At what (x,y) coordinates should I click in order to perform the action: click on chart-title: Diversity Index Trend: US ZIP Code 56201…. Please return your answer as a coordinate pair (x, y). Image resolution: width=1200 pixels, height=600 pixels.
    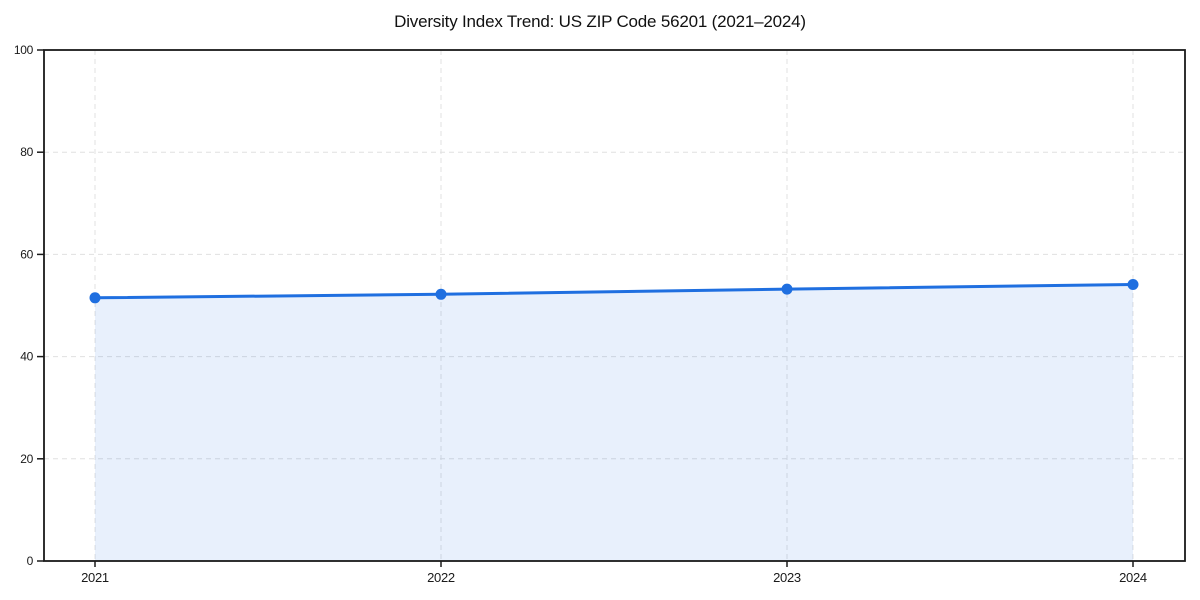
    Looking at the image, I should click on (600, 21).